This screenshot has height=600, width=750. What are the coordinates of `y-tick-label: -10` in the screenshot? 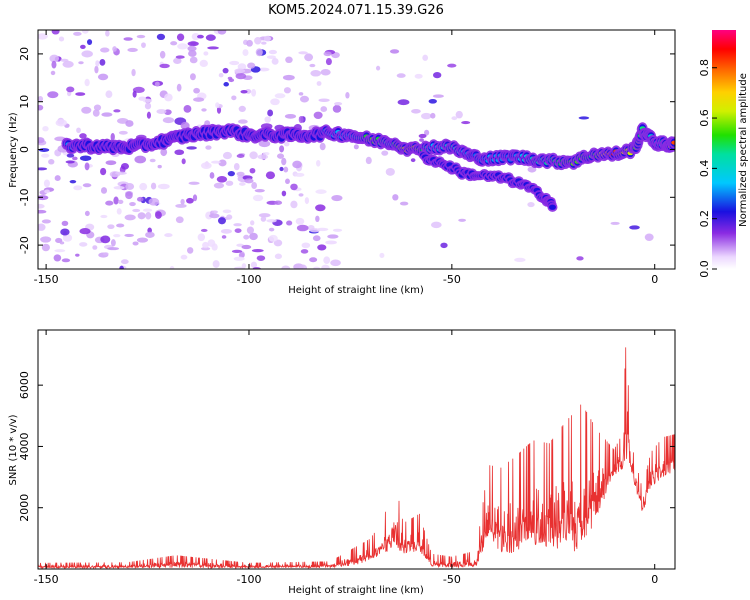 It's located at (24, 197).